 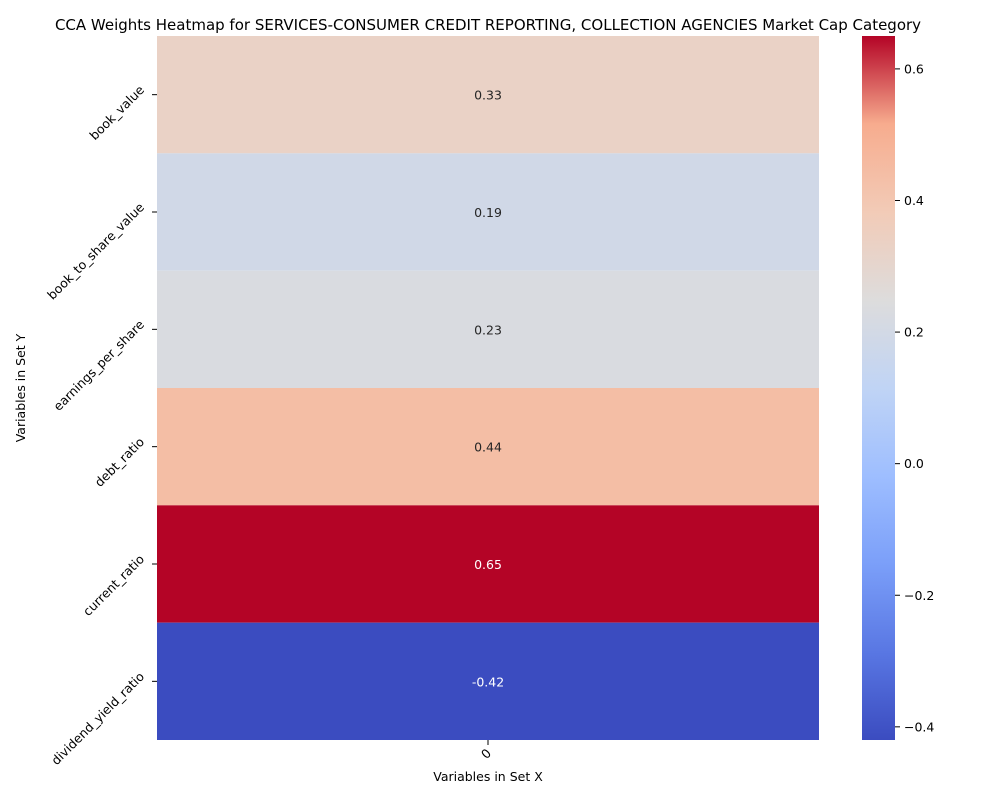 What do you see at coordinates (116, 112) in the screenshot?
I see `y-tick-label: book_value` at bounding box center [116, 112].